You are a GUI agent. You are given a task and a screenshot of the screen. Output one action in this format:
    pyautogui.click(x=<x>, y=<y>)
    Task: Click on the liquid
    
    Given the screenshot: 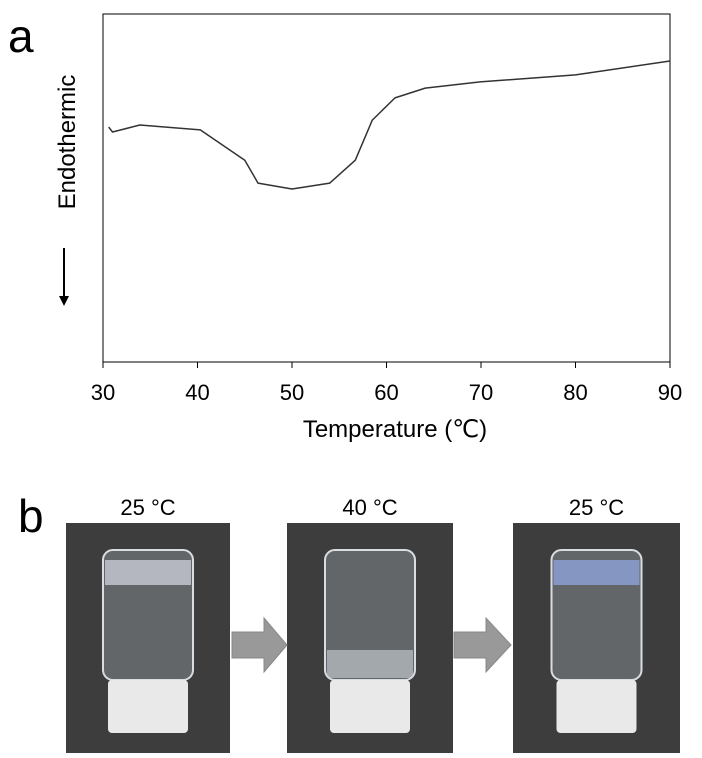 What is the action you would take?
    pyautogui.click(x=370, y=664)
    